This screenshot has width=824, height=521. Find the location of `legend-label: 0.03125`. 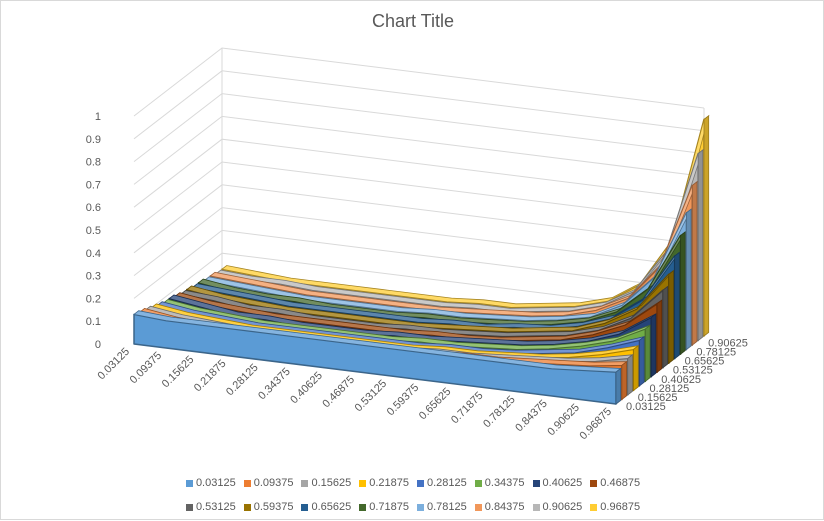

legend-label: 0.03125 is located at coordinates (216, 483).